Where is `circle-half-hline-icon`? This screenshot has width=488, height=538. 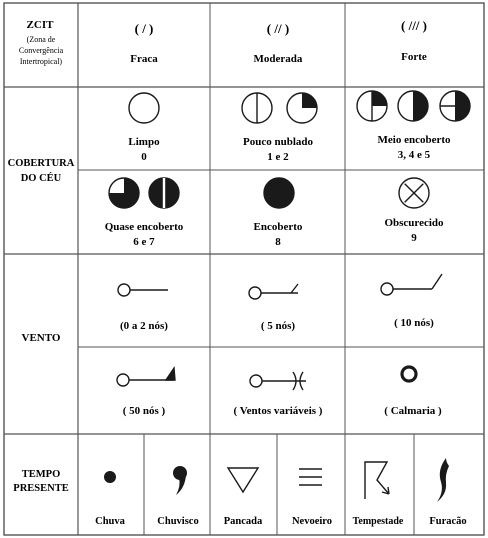 circle-half-hline-icon is located at coordinates (455, 106).